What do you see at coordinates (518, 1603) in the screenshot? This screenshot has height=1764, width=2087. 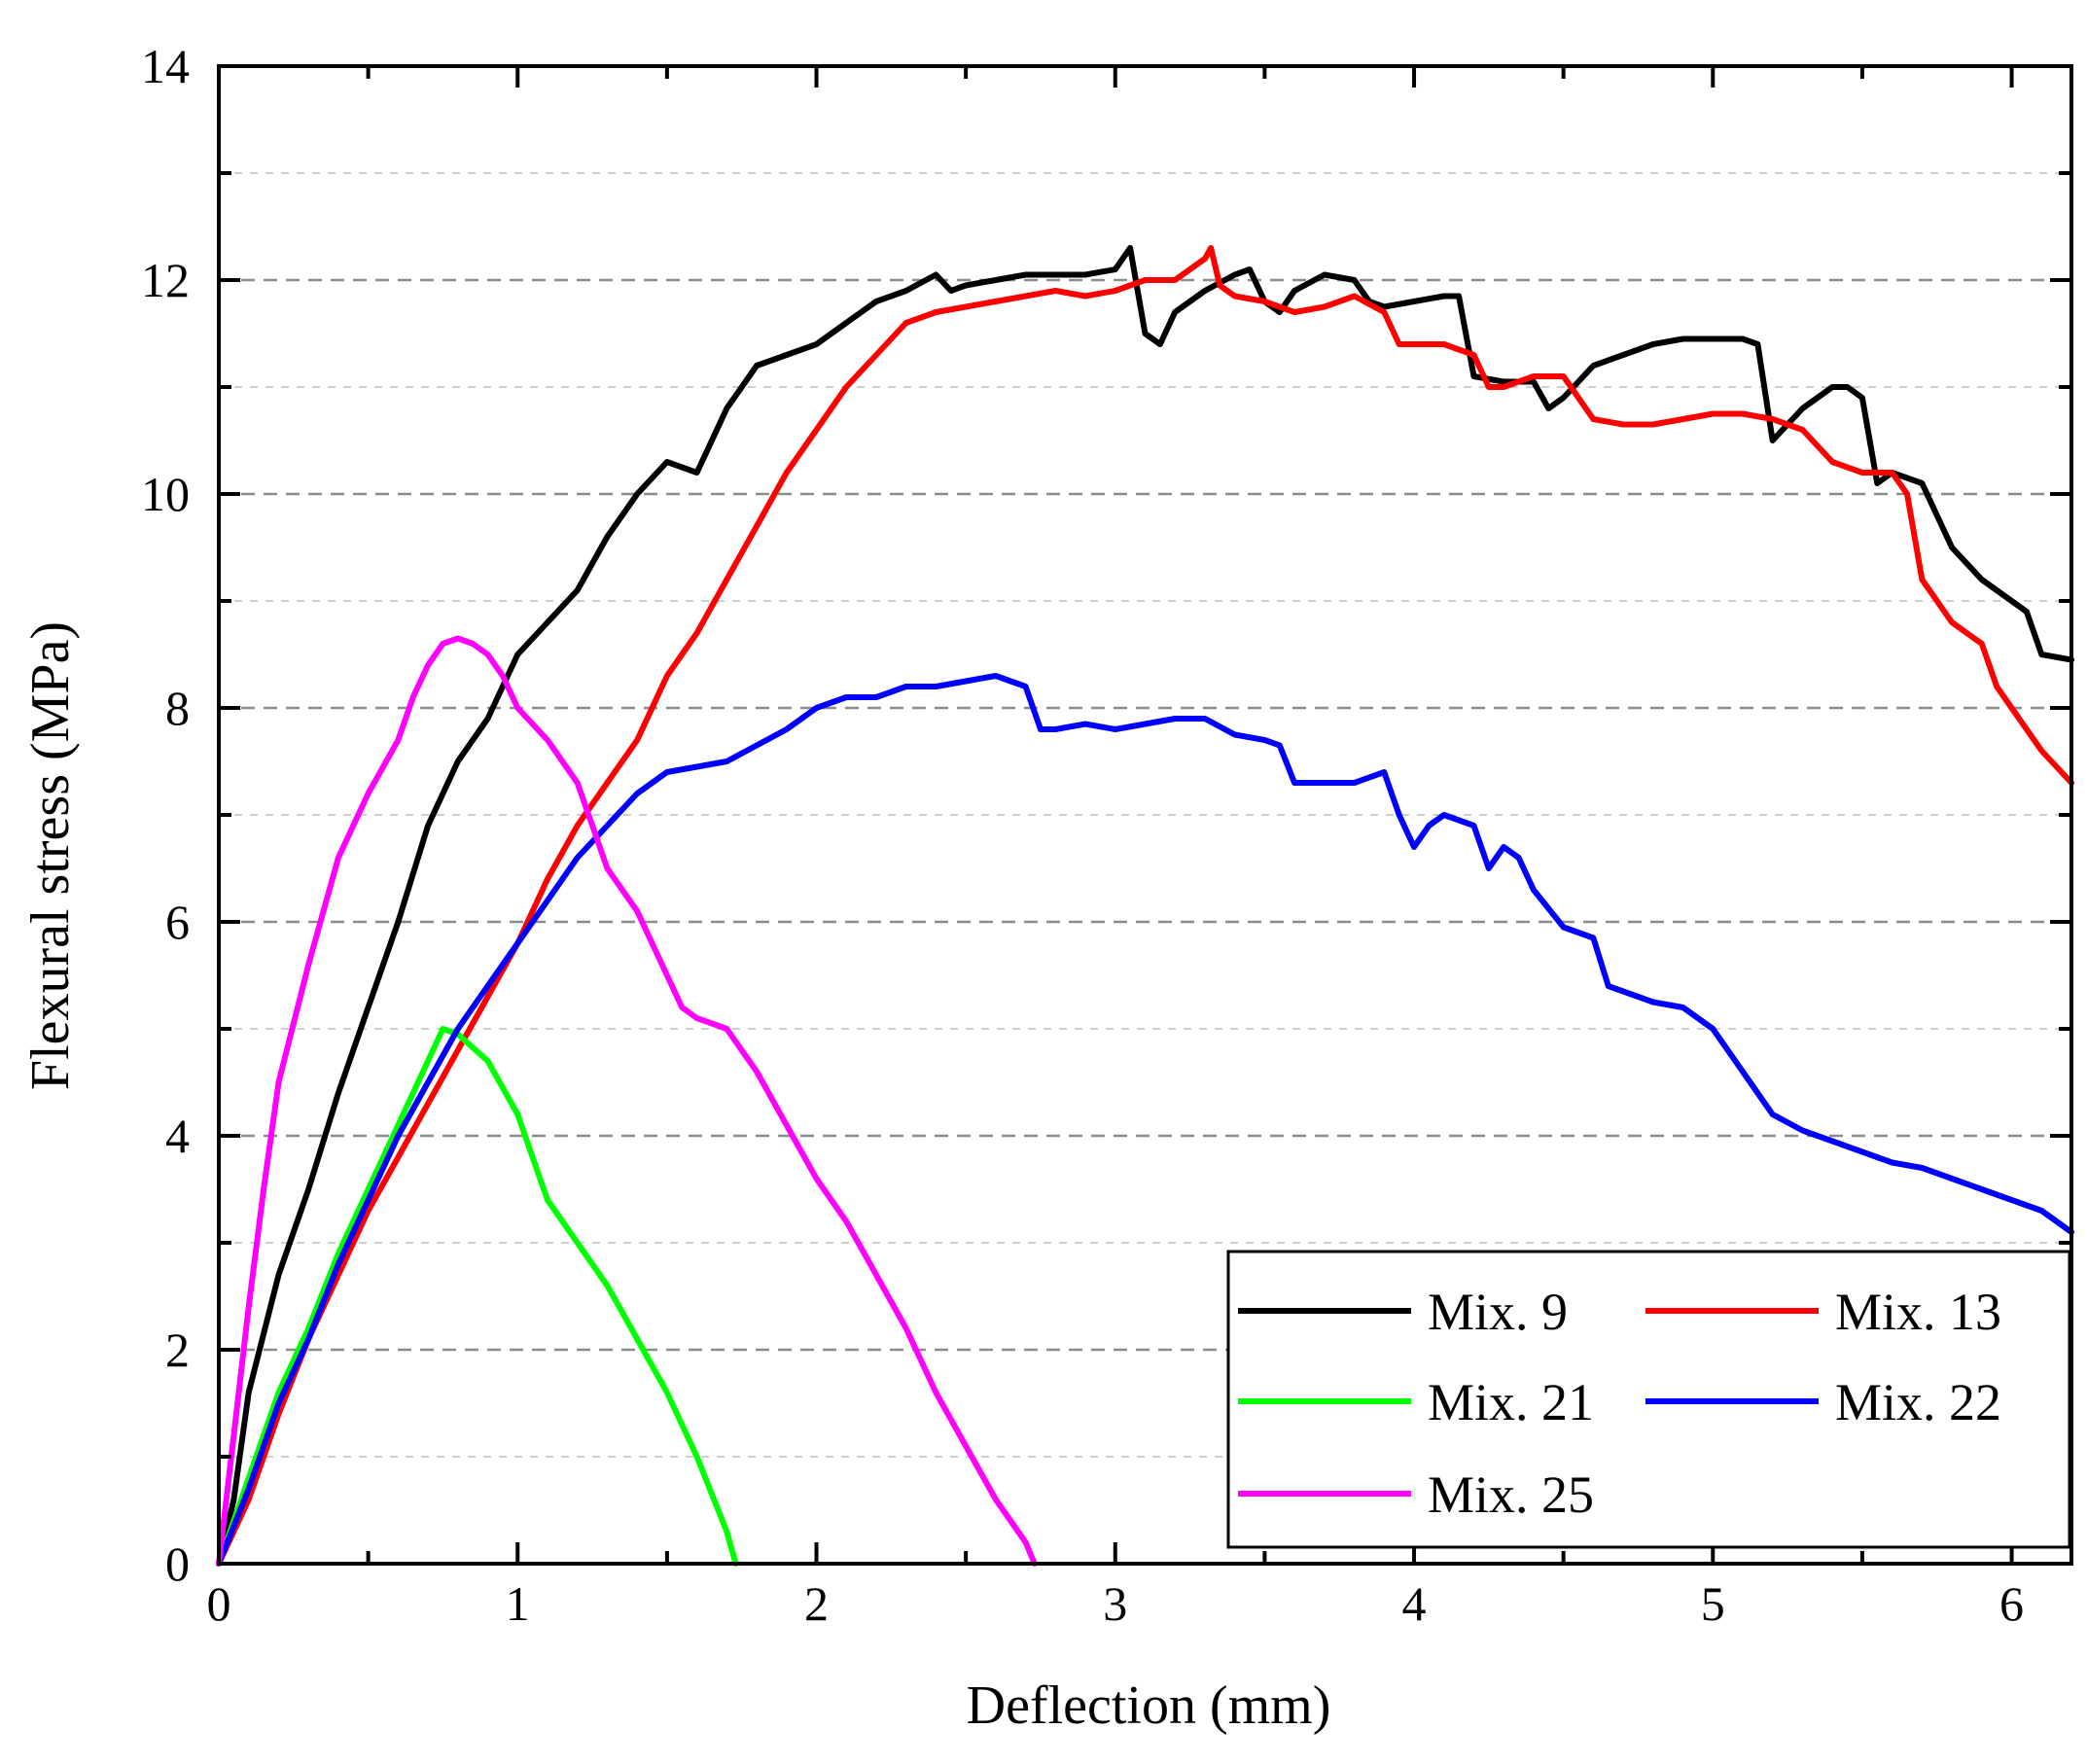 I see `x-tick-label: 1` at bounding box center [518, 1603].